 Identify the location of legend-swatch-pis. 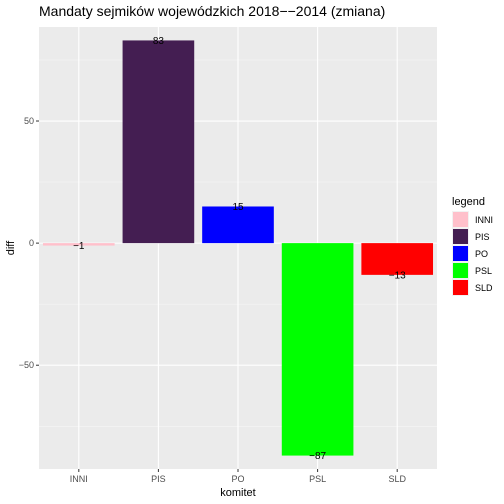
(460, 236).